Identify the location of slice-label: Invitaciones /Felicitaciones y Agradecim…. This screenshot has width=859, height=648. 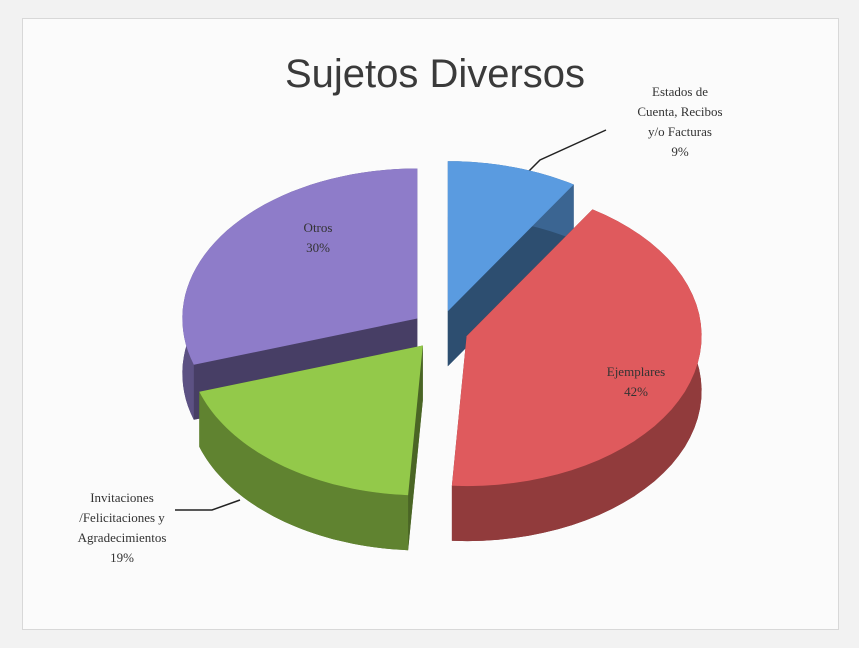
(122, 517).